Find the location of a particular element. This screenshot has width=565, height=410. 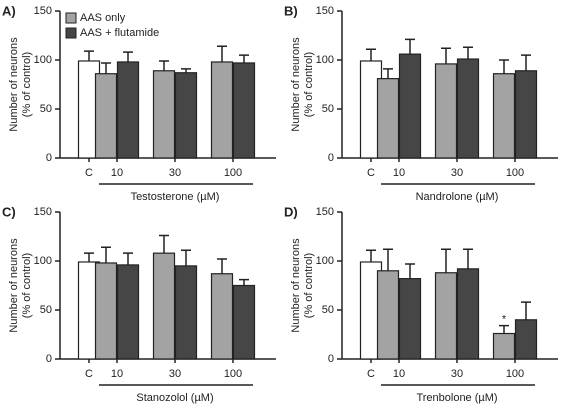

panel-label: A) is located at coordinates (9, 10).